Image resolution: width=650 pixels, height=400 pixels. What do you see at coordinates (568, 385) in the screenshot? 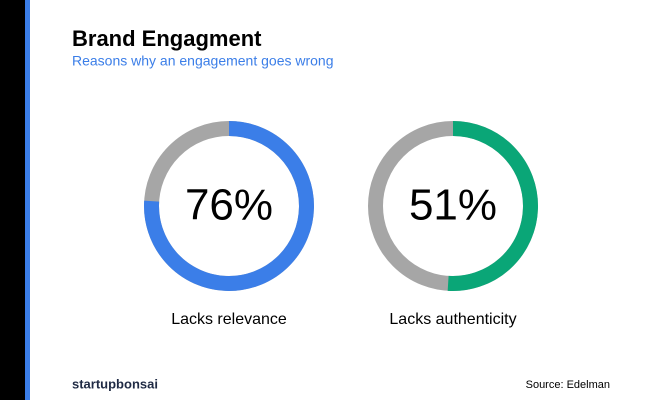
I see `source: Source: Edelman` at bounding box center [568, 385].